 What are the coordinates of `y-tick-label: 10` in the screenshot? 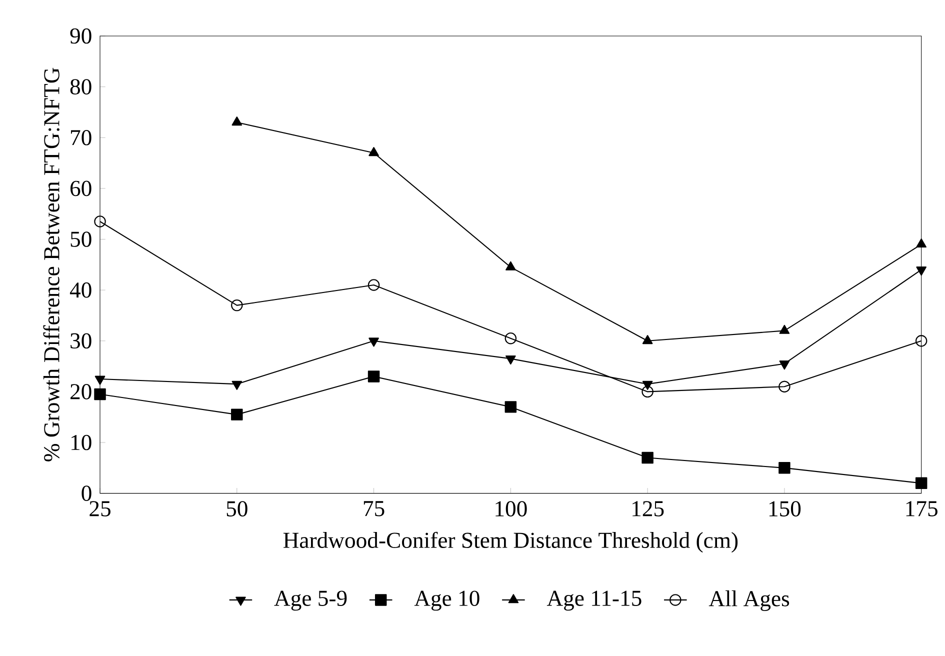 It's located at (82, 442).